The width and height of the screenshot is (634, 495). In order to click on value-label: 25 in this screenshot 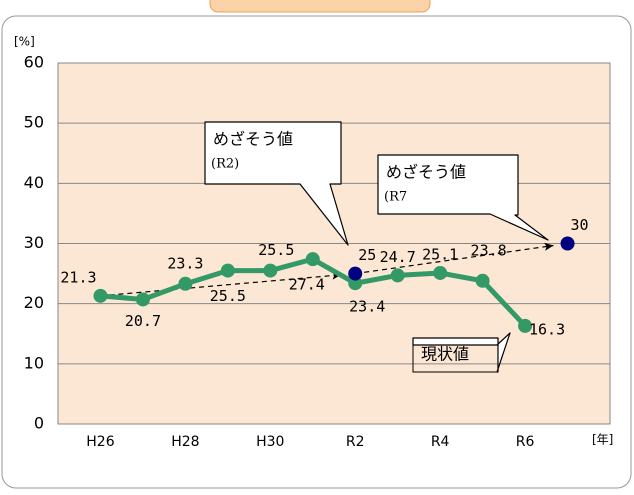, I will do `click(367, 255)`.